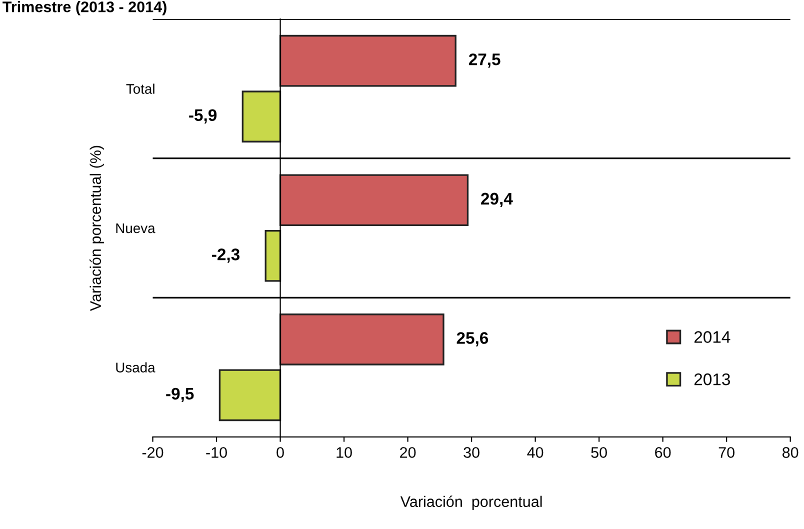 Image resolution: width=804 pixels, height=529 pixels. I want to click on x-tick-label: 60, so click(663, 452).